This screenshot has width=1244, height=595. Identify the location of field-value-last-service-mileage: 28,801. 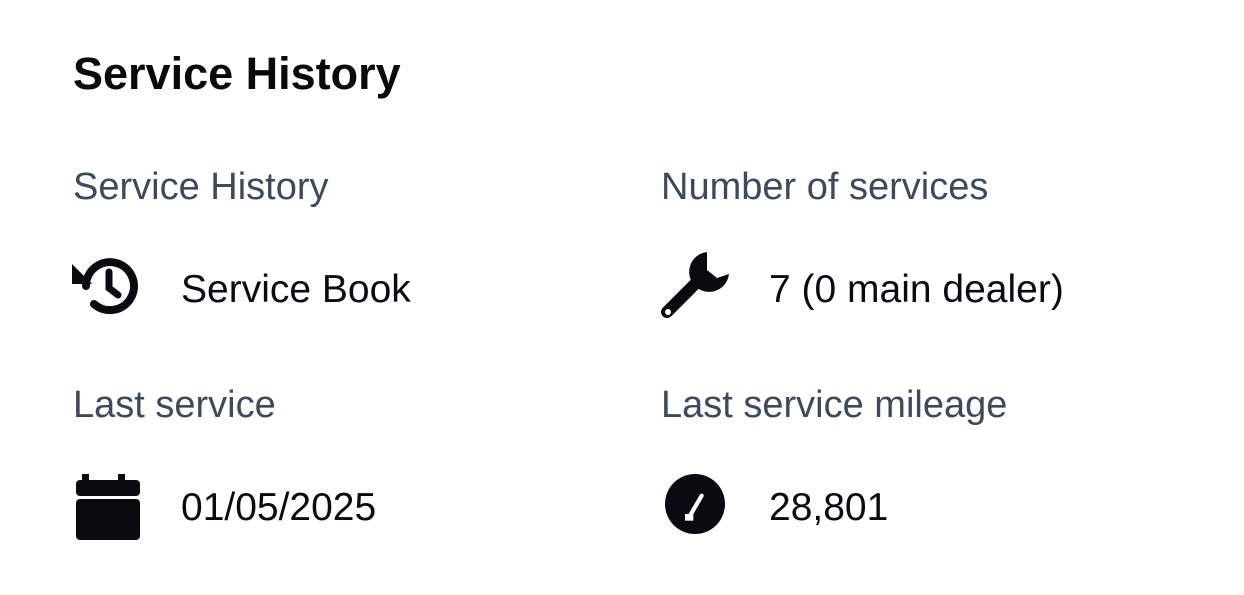
(829, 507).